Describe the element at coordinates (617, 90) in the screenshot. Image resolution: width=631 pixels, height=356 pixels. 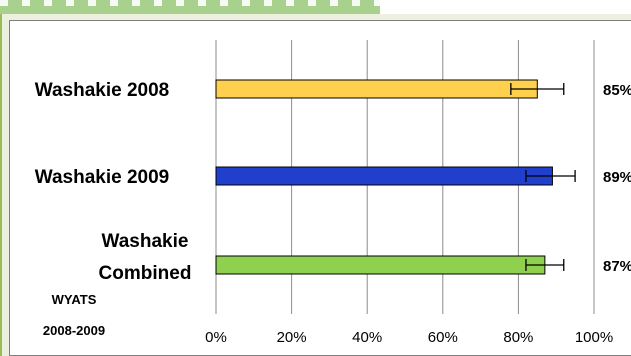
I see `value-label-1: 85%` at that location.